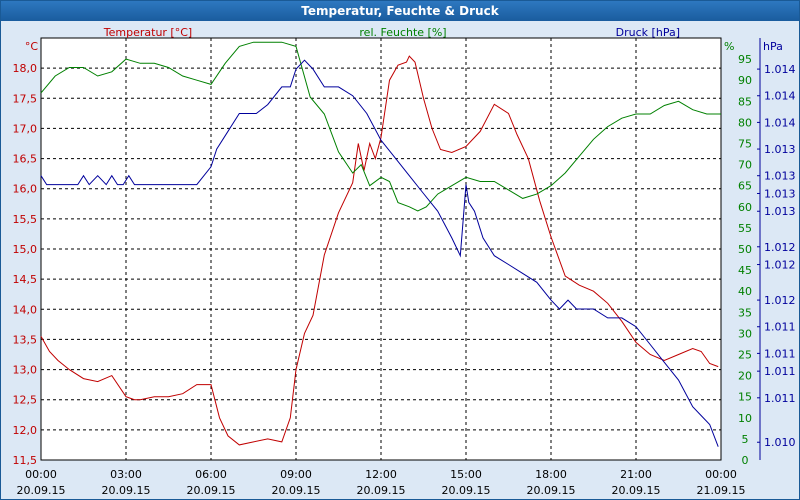 The height and width of the screenshot is (500, 800). What do you see at coordinates (745, 80) in the screenshot?
I see `humidity-tick-label: 90` at bounding box center [745, 80].